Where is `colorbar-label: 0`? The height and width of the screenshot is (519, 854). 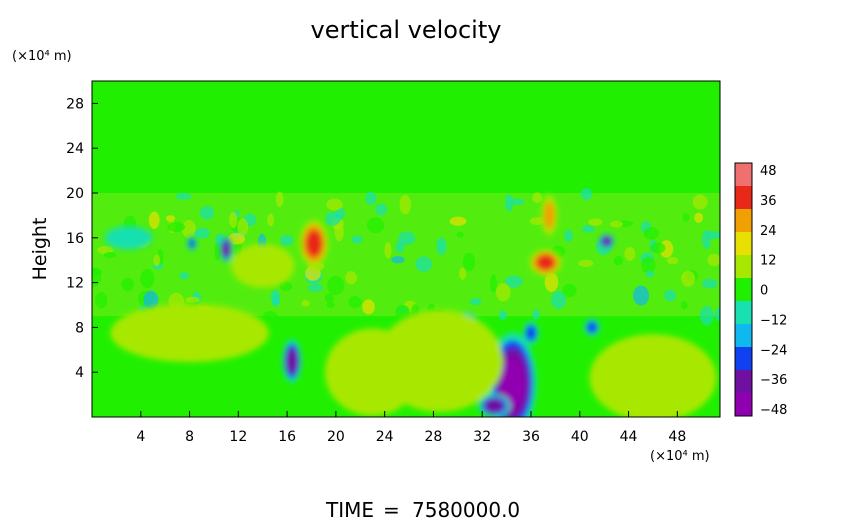 colorbar-label: 0 is located at coordinates (764, 291).